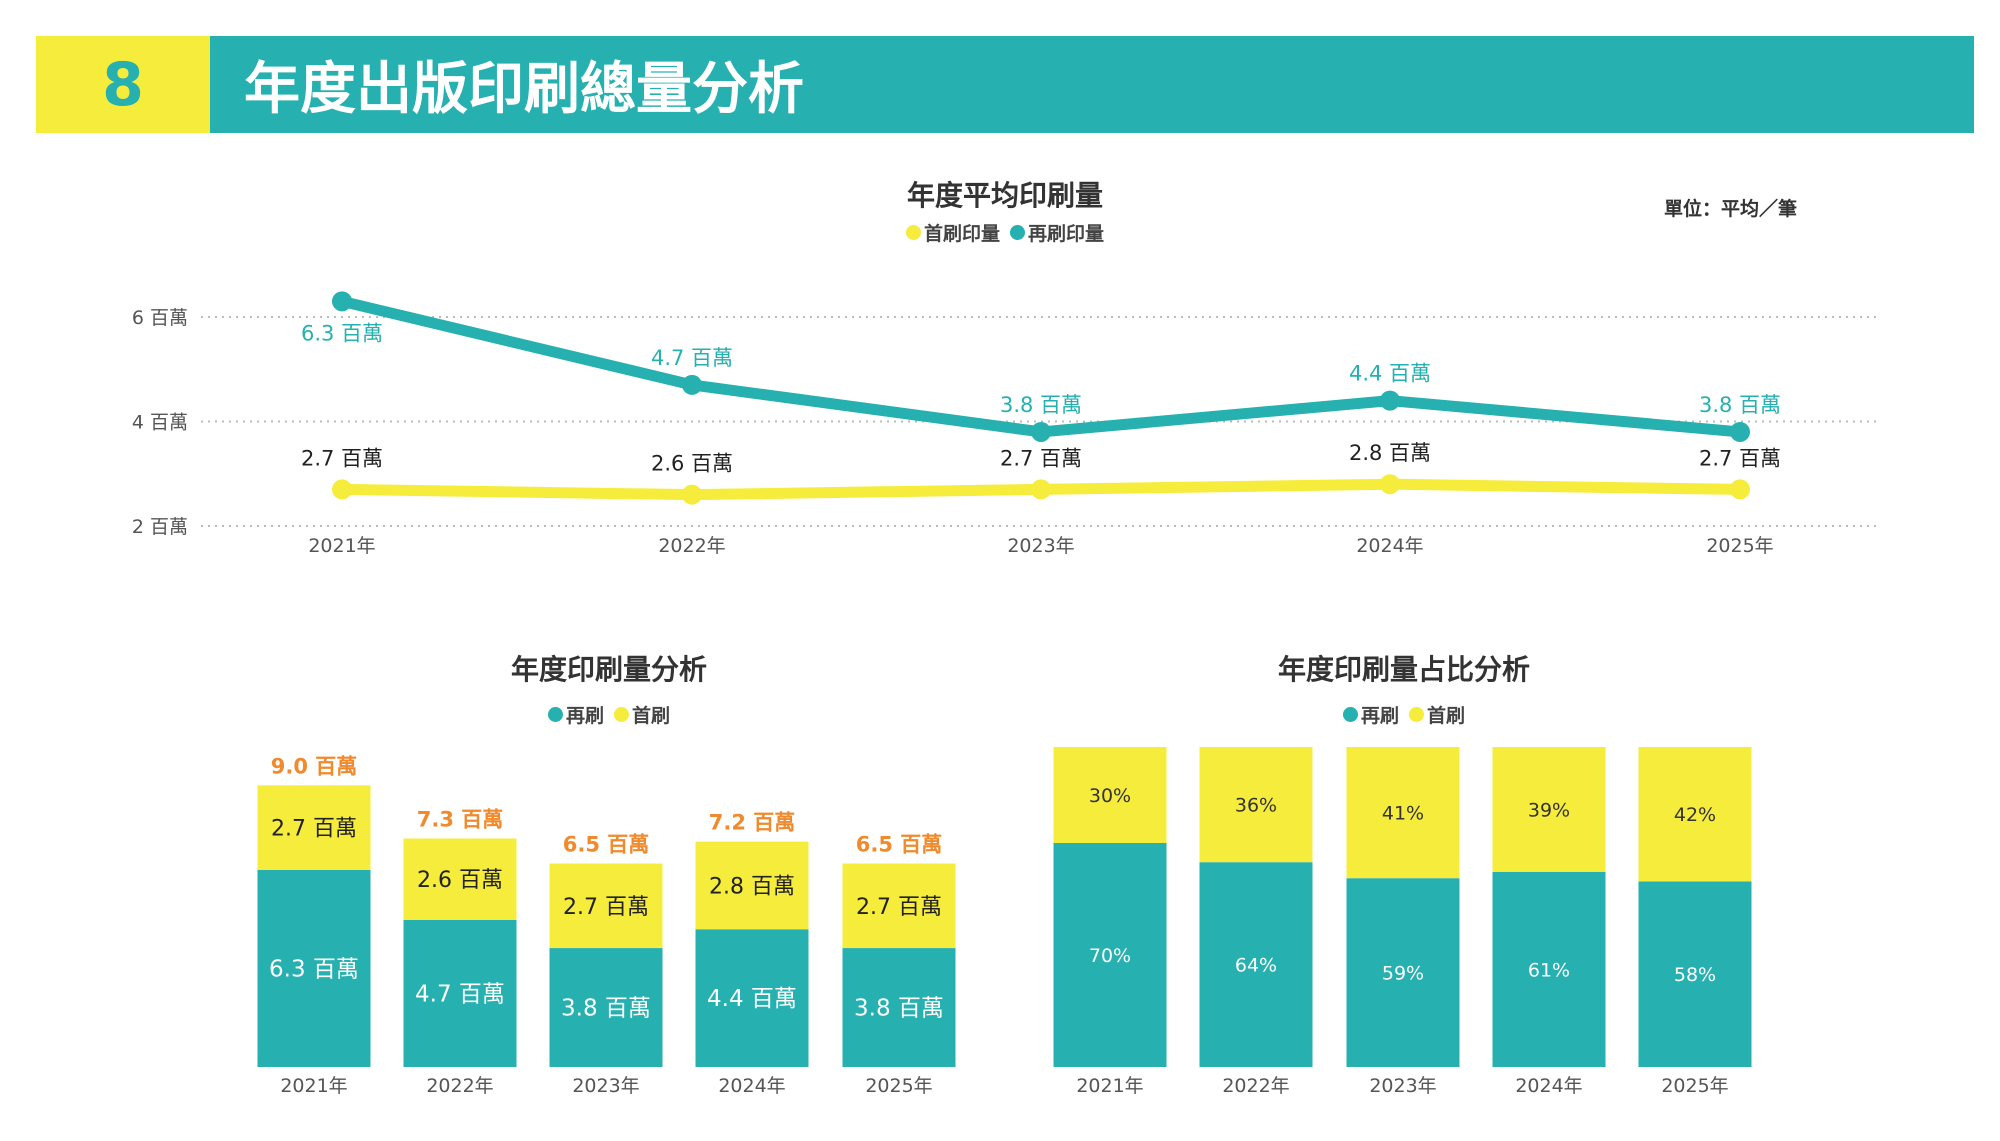  What do you see at coordinates (692, 358) in the screenshot?
I see `data-label: 4.7 百萬` at bounding box center [692, 358].